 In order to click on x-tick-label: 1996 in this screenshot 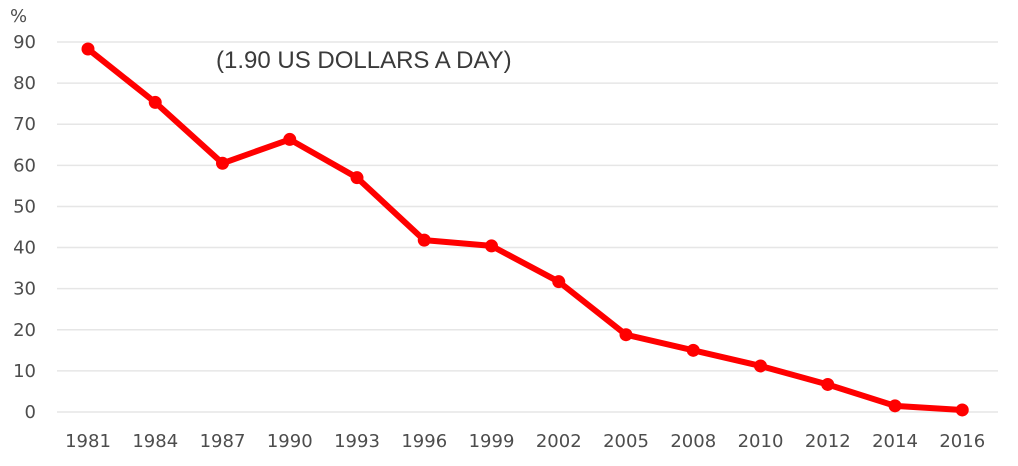, I will do `click(424, 441)`.